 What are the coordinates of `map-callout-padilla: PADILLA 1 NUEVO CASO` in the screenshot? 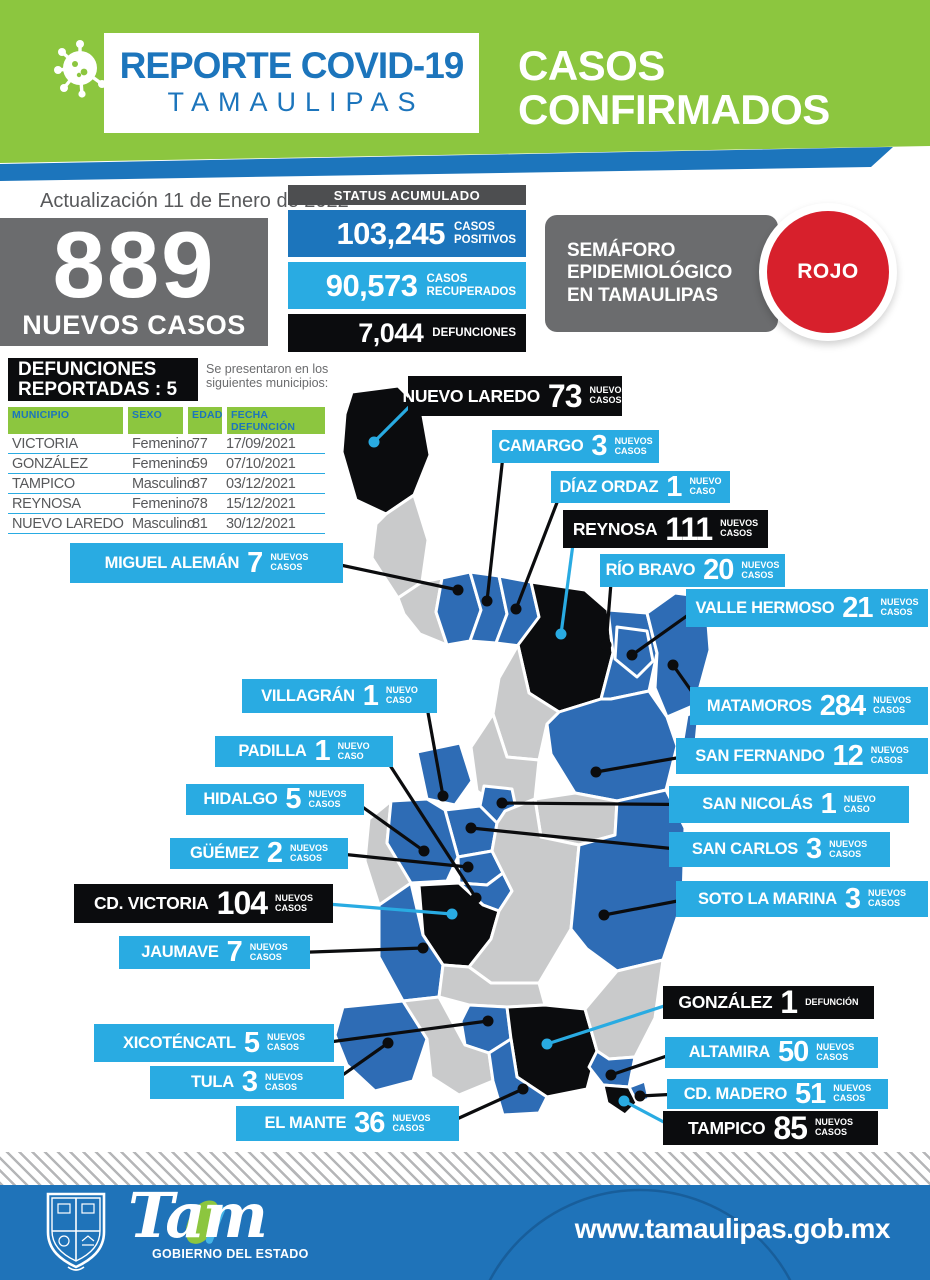 It's located at (304, 751).